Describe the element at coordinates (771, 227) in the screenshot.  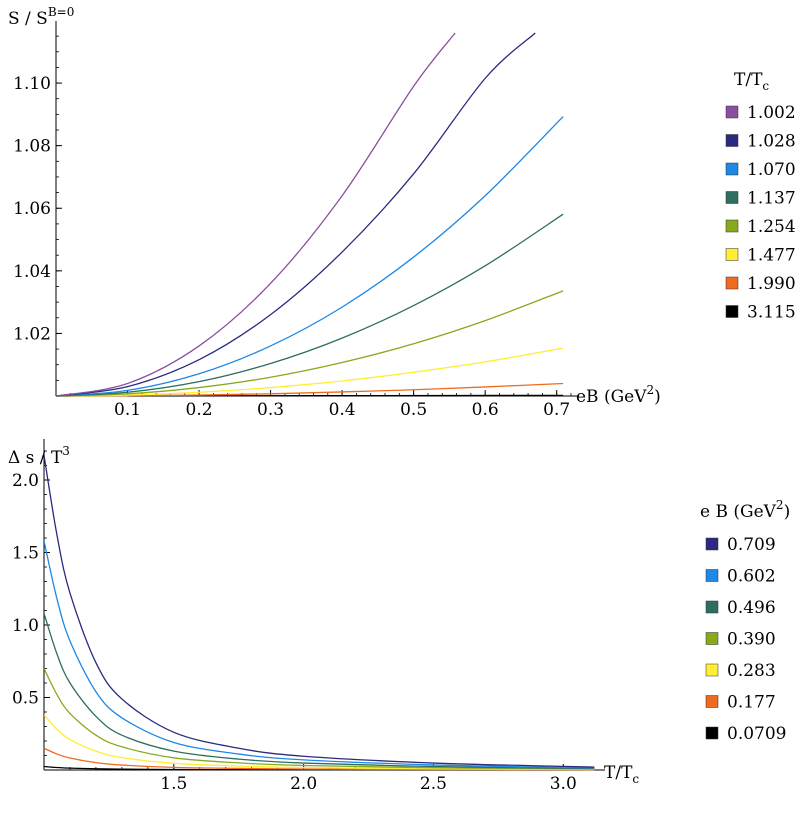
I see `legend-entry-label: 1.254` at that location.